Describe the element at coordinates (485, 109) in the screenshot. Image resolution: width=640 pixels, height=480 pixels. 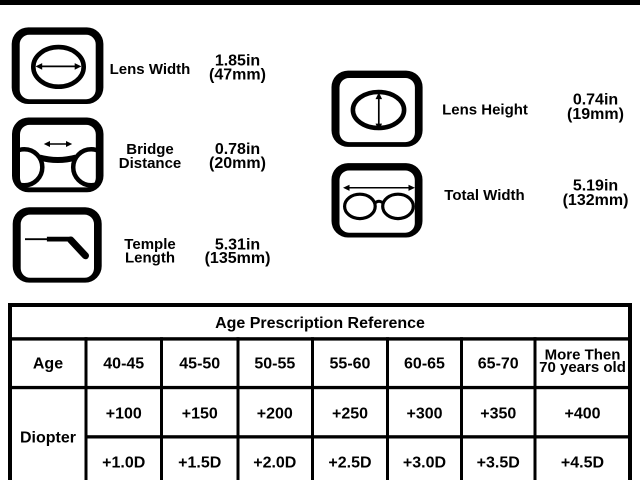
I see `svg-text: Lens Height` at that location.